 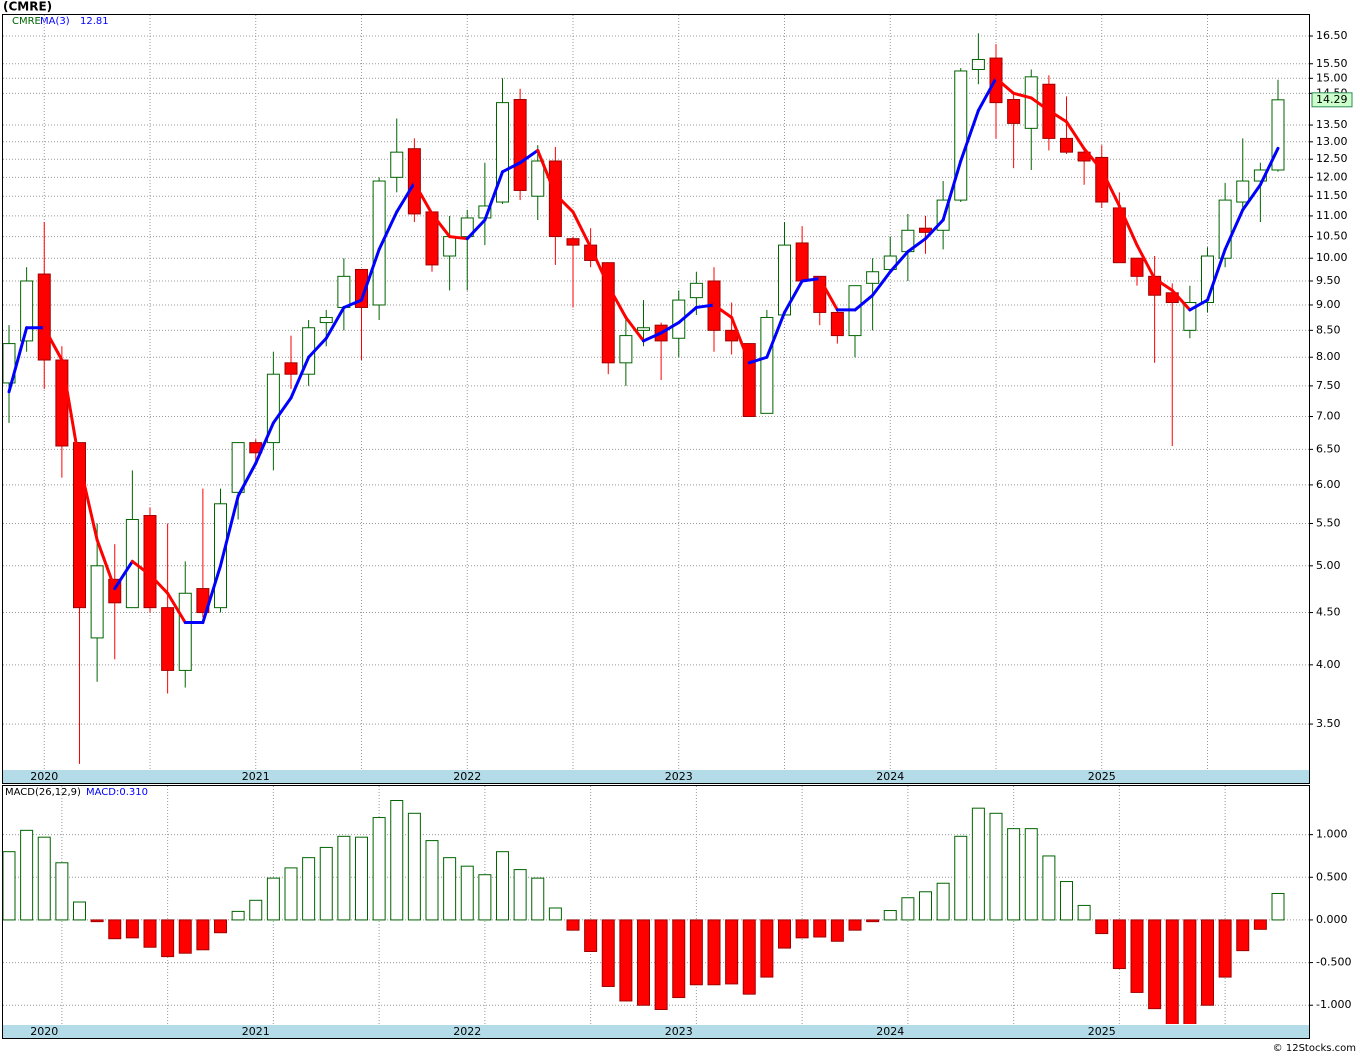 I want to click on legend-ma-value: 12.81, so click(x=94, y=21).